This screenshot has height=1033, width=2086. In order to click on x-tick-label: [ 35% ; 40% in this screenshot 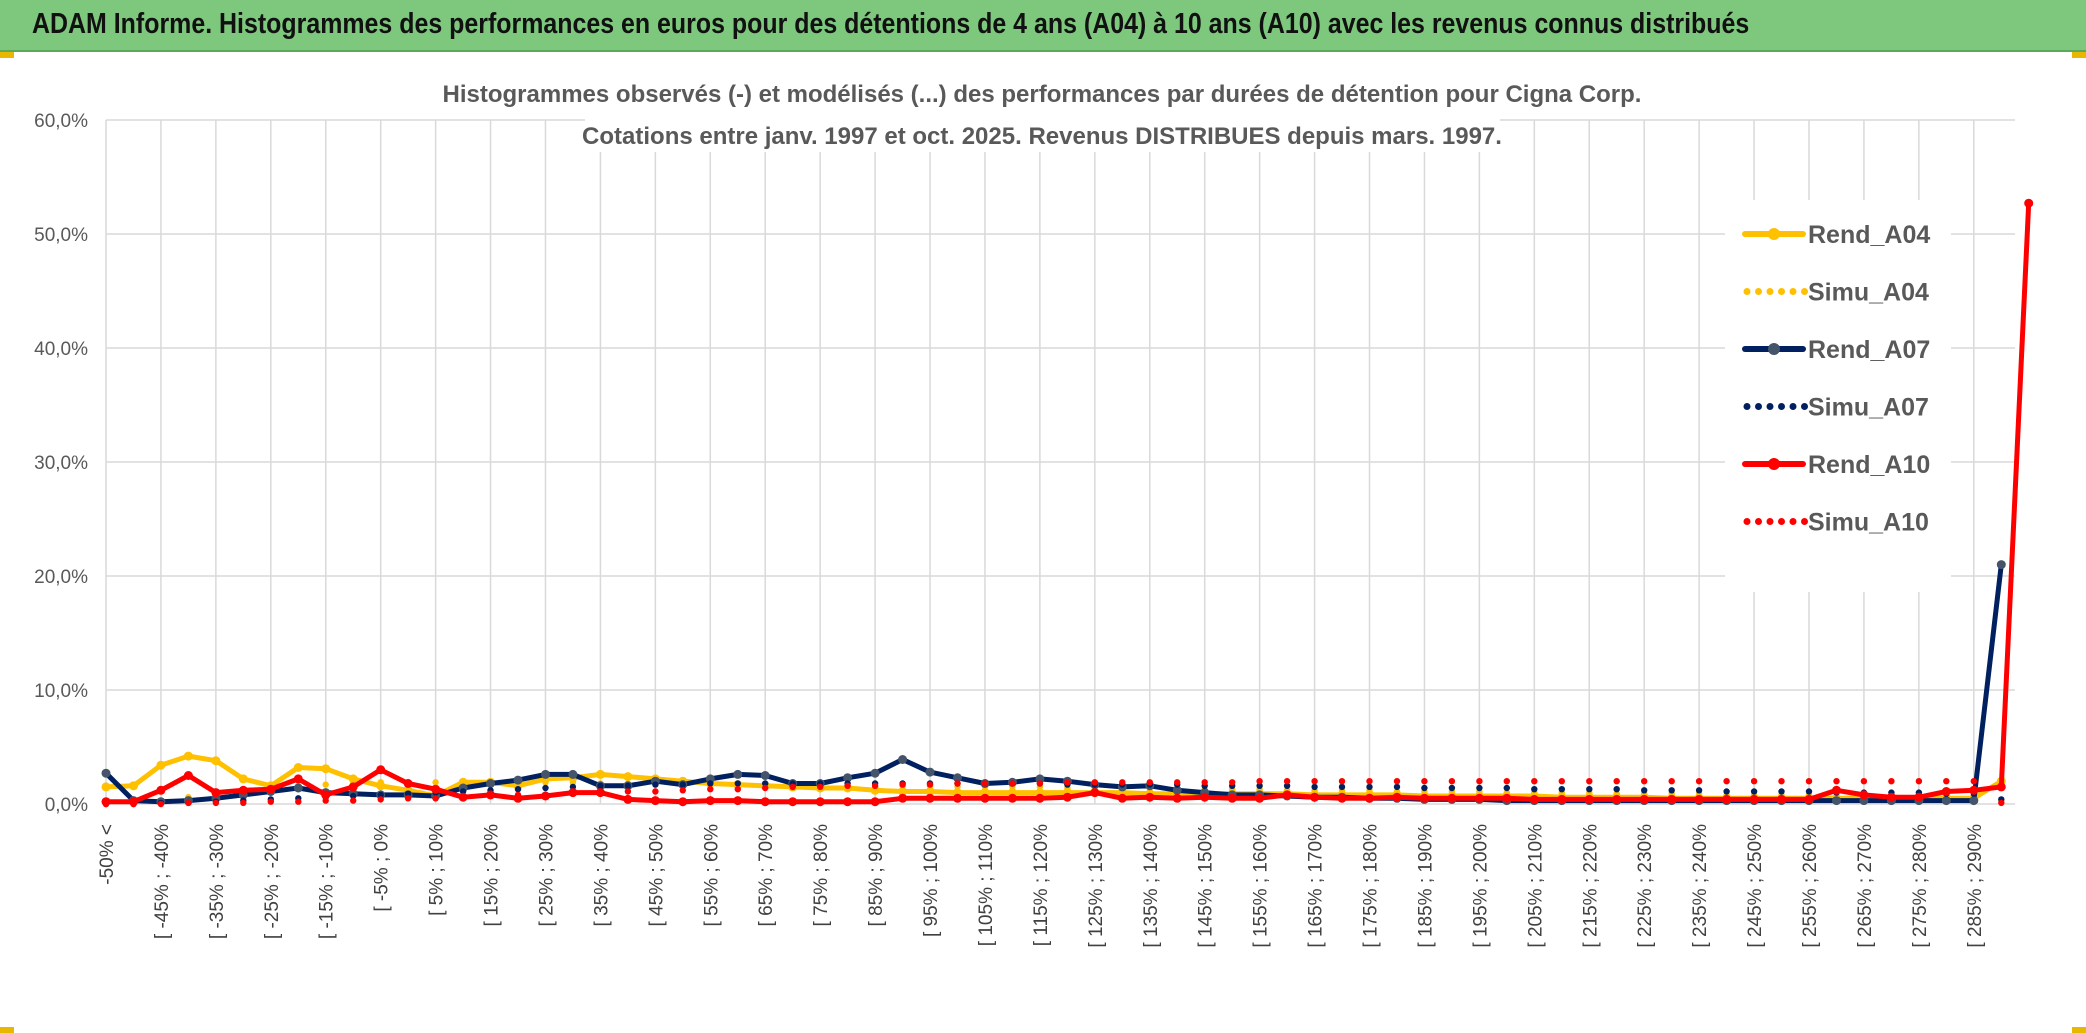, I will do `click(601, 875)`.